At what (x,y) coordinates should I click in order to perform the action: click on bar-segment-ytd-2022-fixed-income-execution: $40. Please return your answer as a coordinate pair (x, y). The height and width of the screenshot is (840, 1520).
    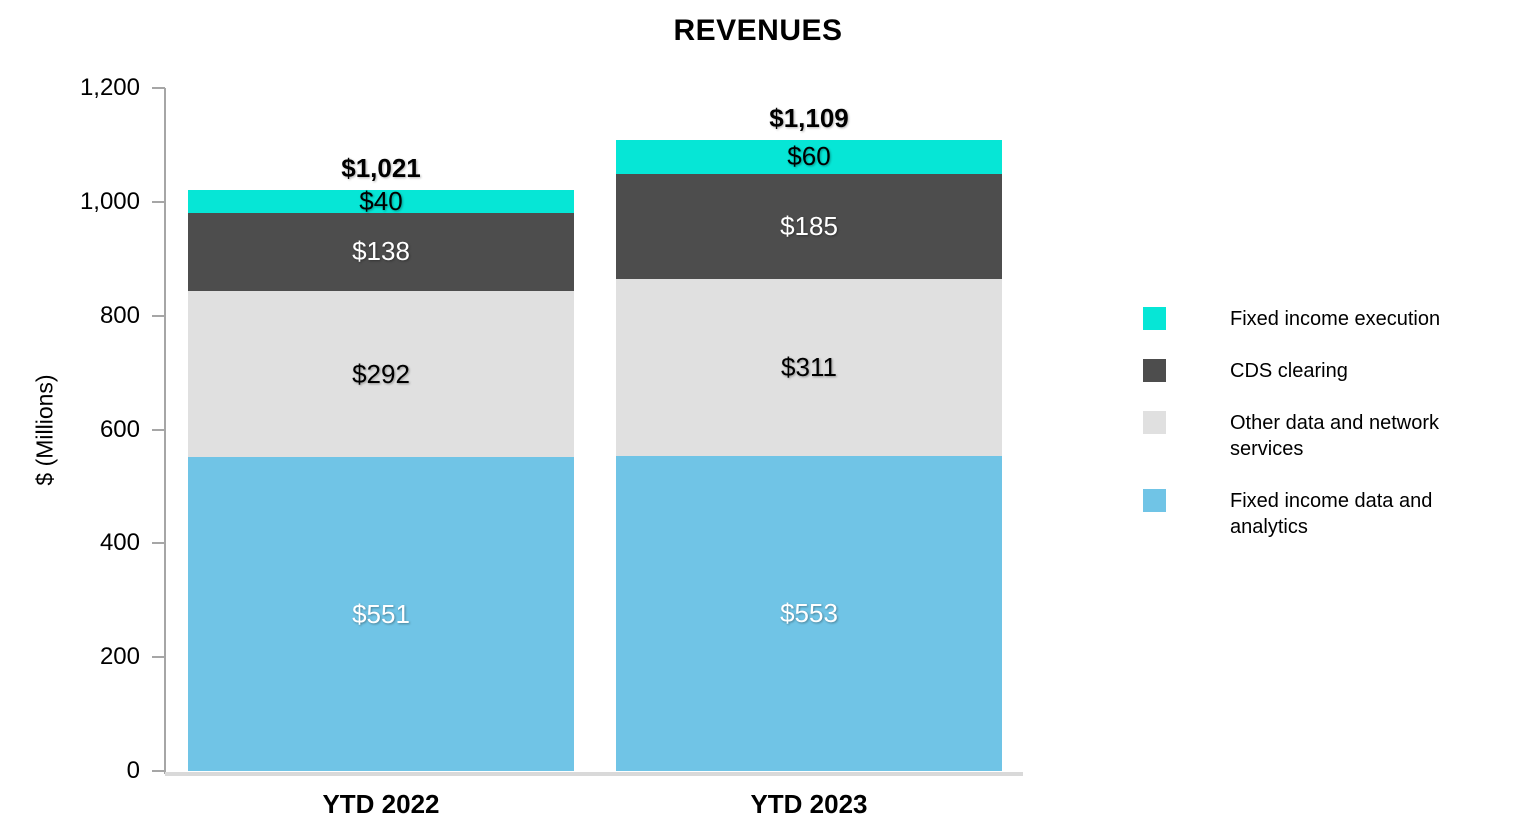
    Looking at the image, I should click on (381, 201).